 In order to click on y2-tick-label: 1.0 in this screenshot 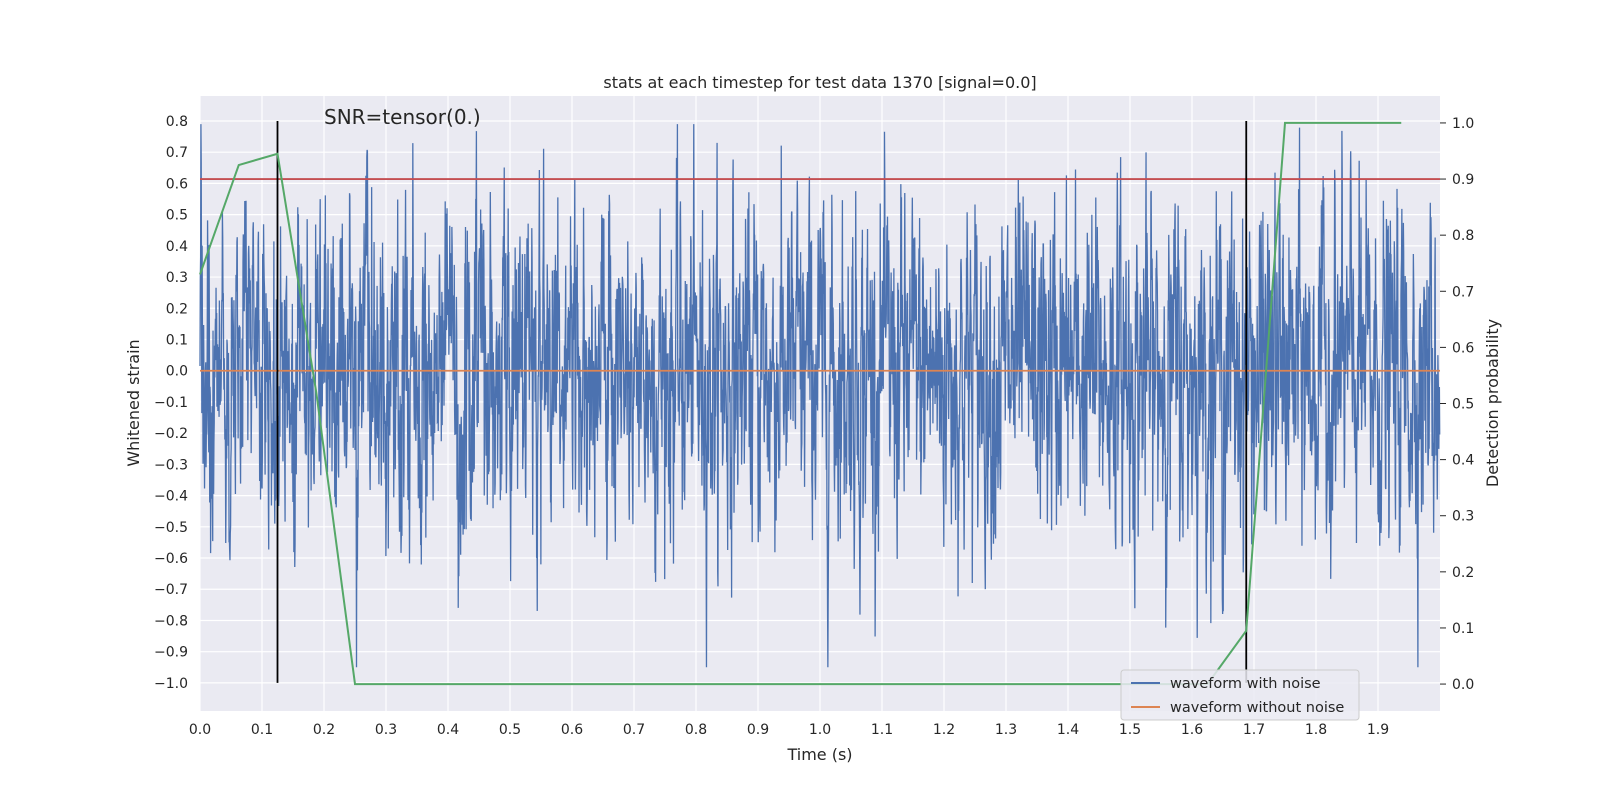, I will do `click(1463, 124)`.